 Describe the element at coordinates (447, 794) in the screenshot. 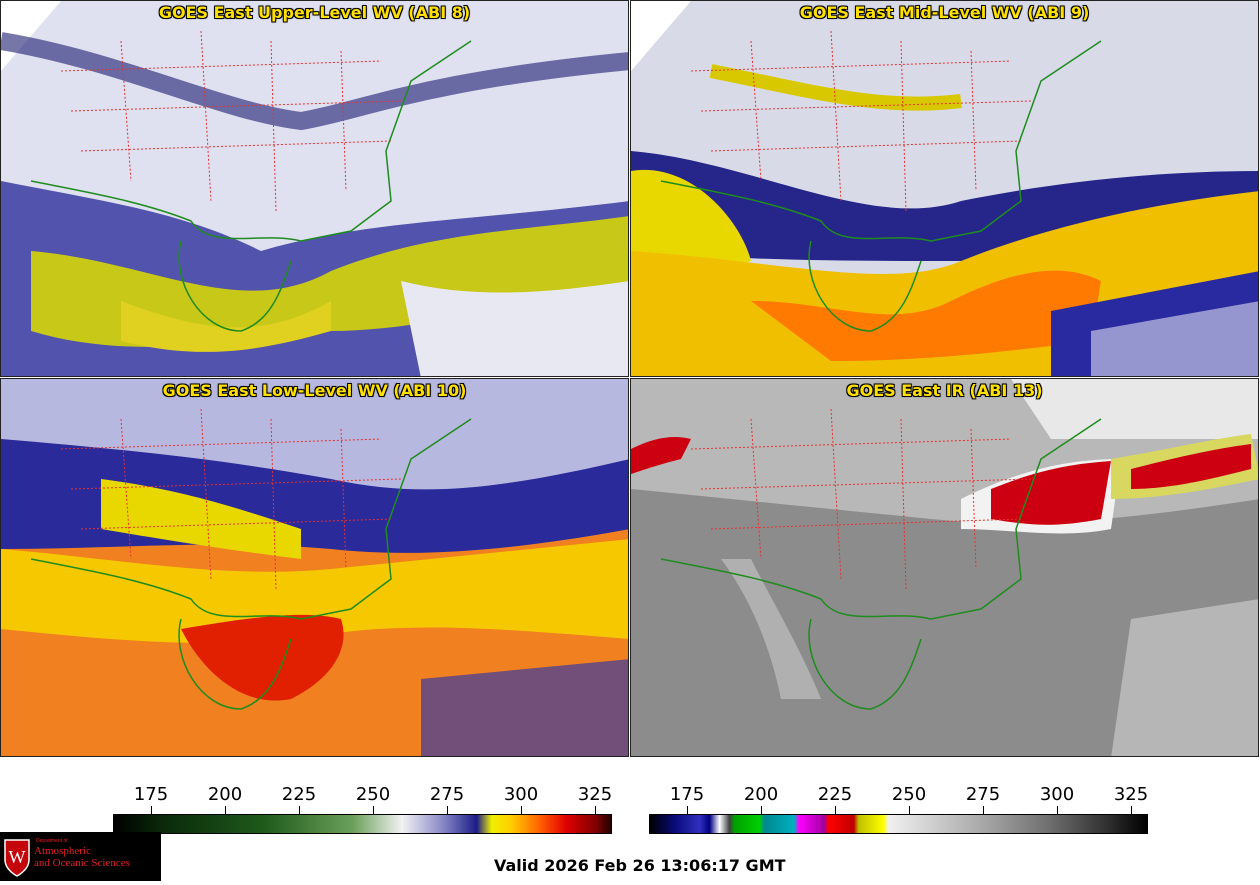

I see `wv-tick-label: 275` at that location.